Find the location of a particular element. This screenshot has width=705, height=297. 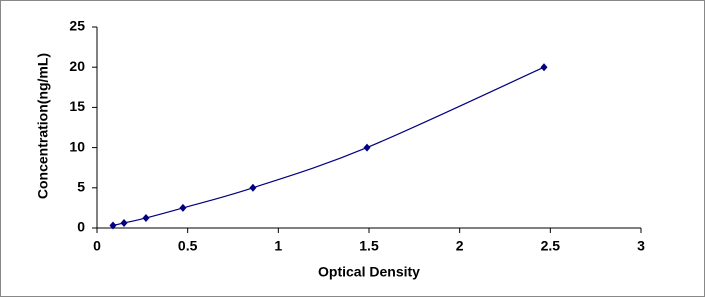

y-tick-label: 5 is located at coordinates (81, 187).